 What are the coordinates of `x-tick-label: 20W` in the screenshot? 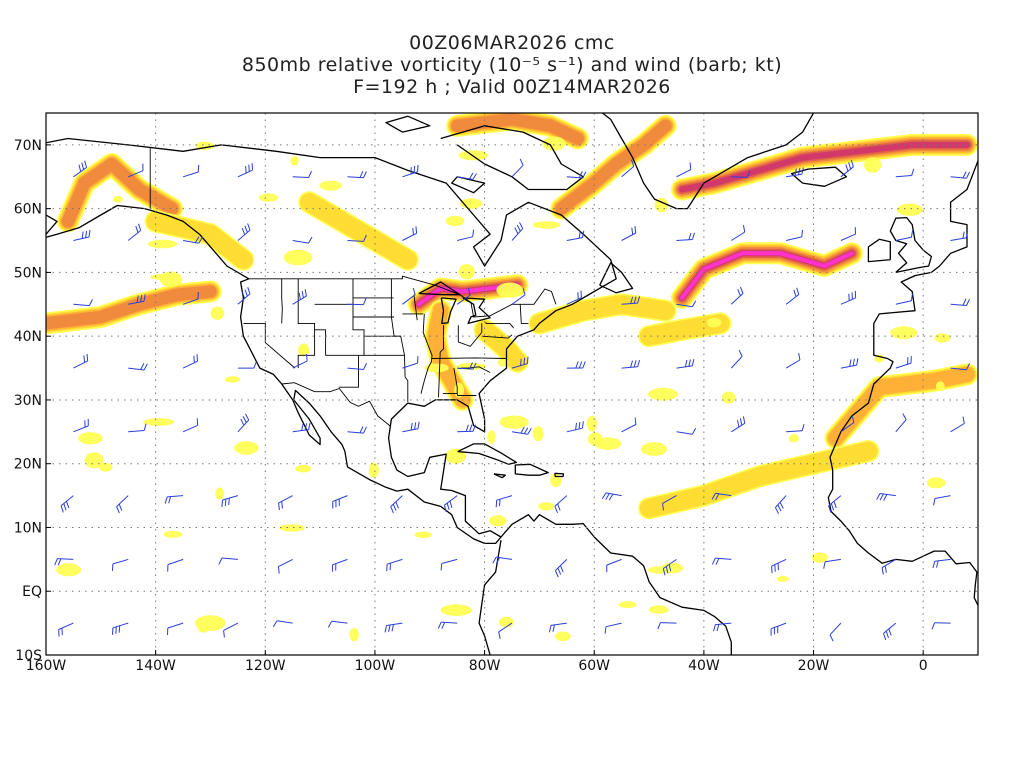 It's located at (814, 666).